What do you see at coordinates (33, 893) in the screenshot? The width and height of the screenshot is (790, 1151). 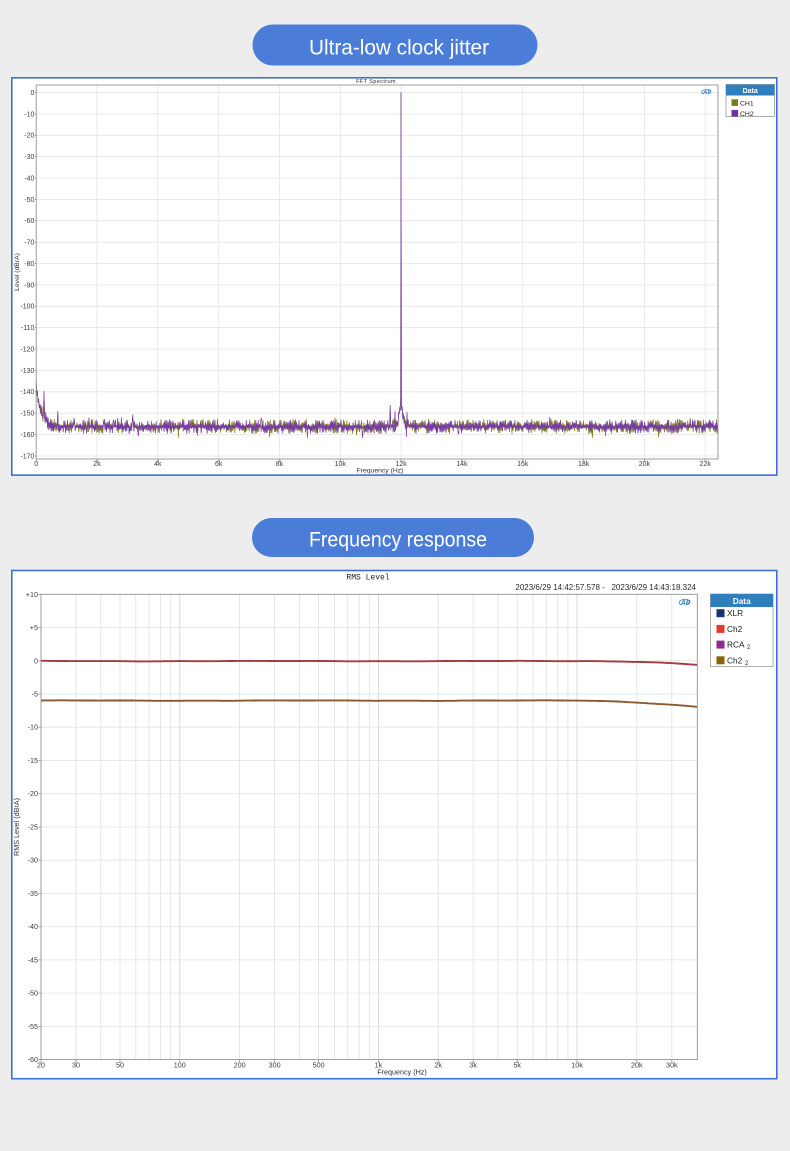 I see `svg-text: -35` at bounding box center [33, 893].